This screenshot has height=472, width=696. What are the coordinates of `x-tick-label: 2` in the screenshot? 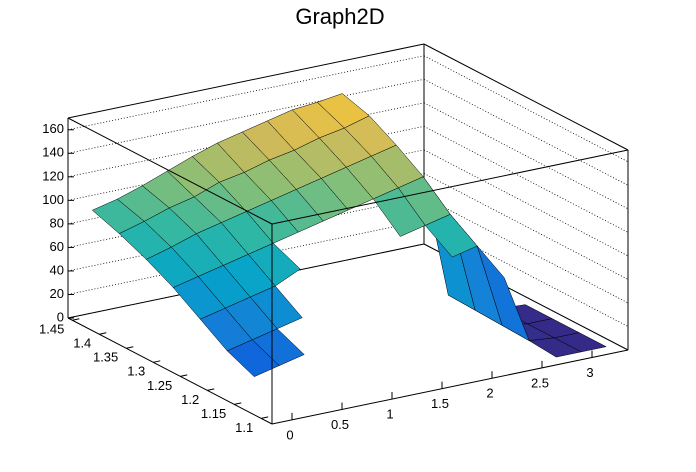 It's located at (489, 393).